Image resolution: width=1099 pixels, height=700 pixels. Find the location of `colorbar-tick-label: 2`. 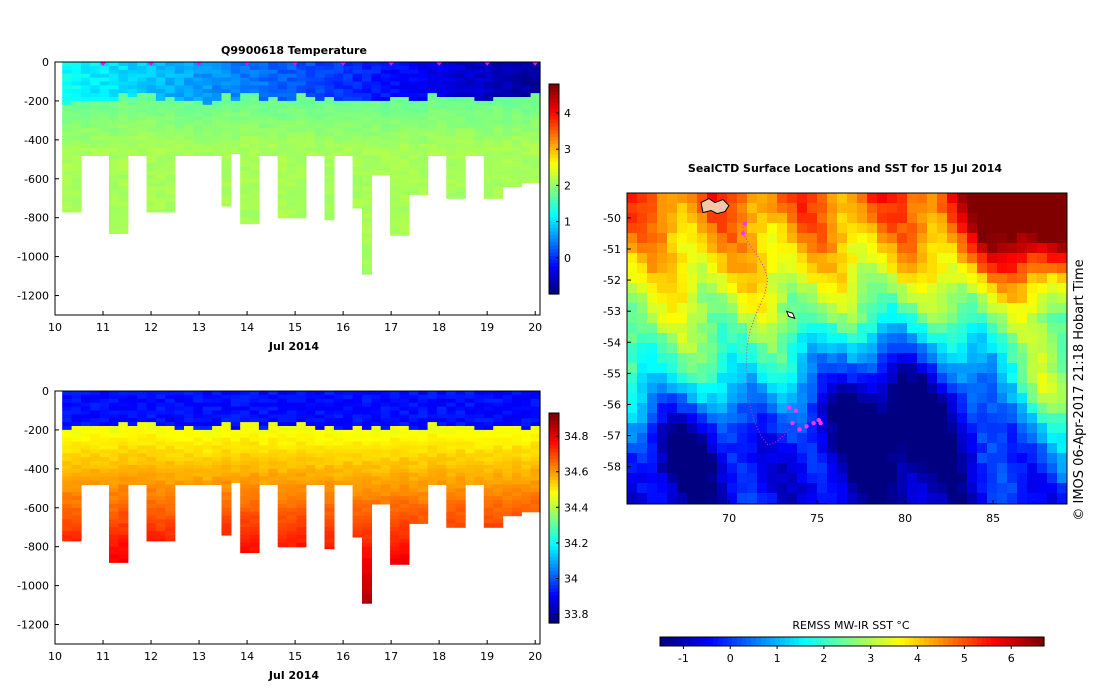

colorbar-tick-label: 2 is located at coordinates (567, 185).